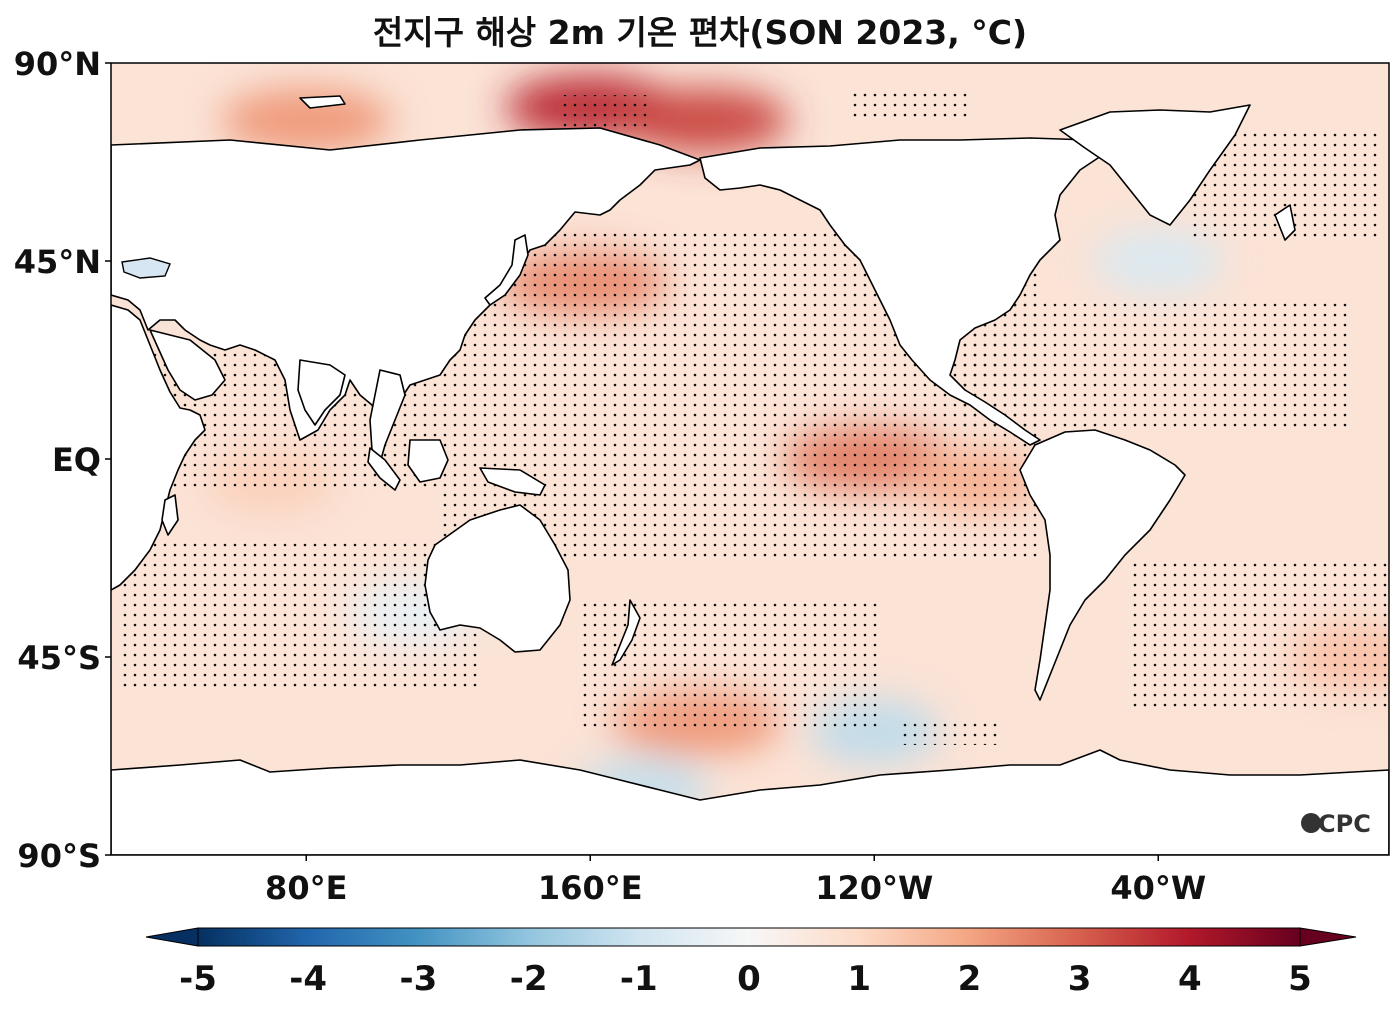  Describe the element at coordinates (322, 102) in the screenshot. I see `svalbard-land` at that location.